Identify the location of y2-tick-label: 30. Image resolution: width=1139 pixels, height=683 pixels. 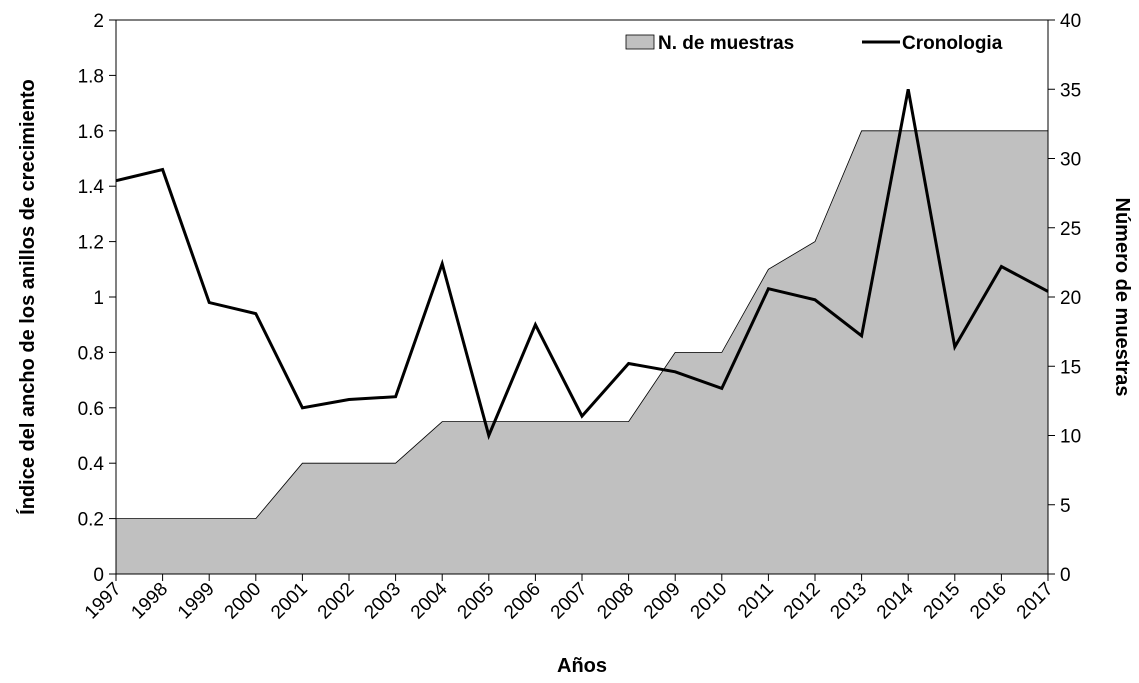
(1070, 160).